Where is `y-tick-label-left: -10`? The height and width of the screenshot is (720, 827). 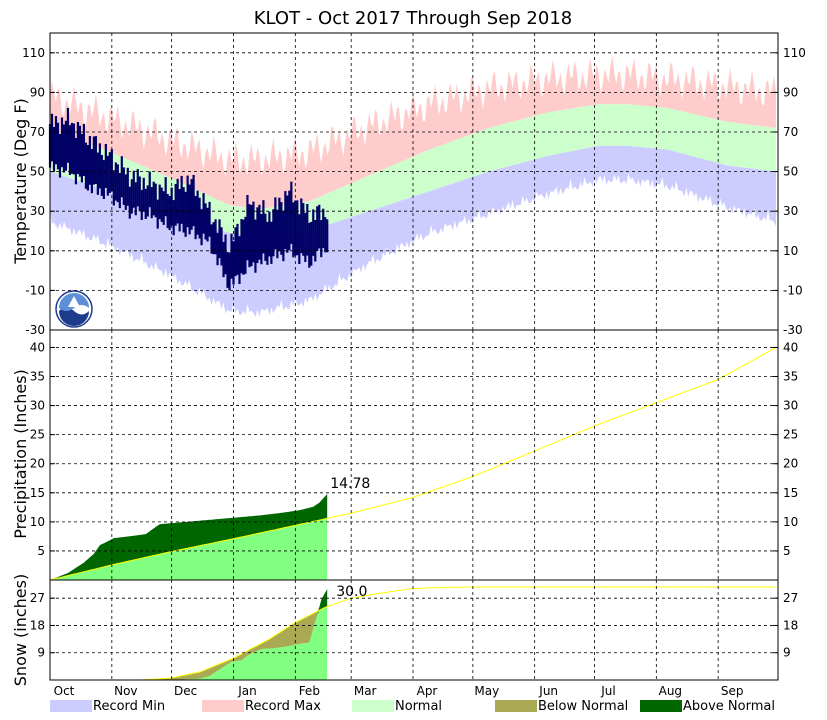 y-tick-label-left: -10 is located at coordinates (35, 290).